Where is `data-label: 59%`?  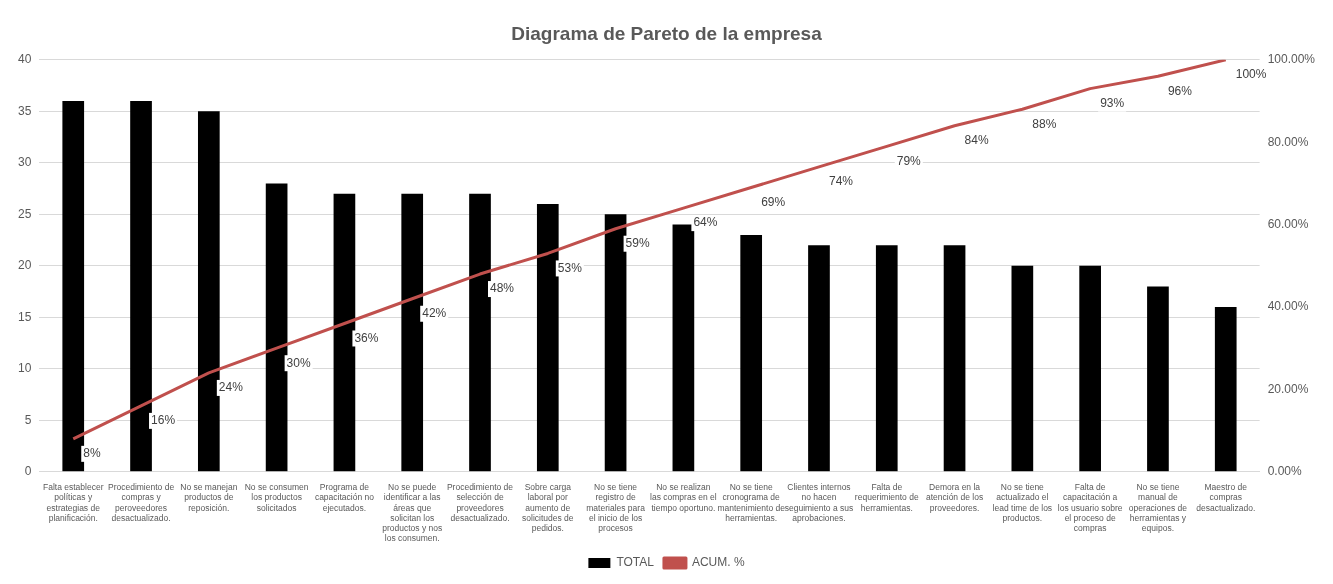
data-label: 59% is located at coordinates (637, 243).